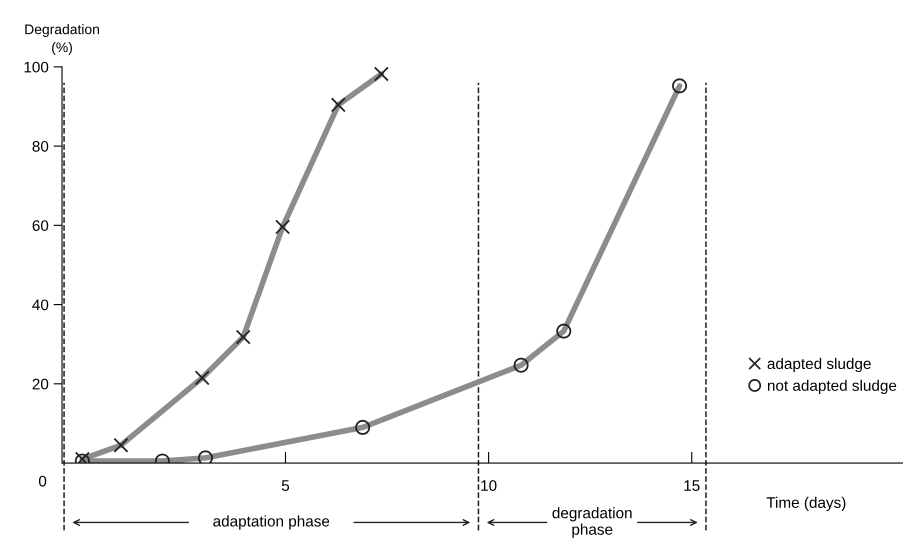 The width and height of the screenshot is (903, 548). I want to click on y-tick-label: 20, so click(40, 384).